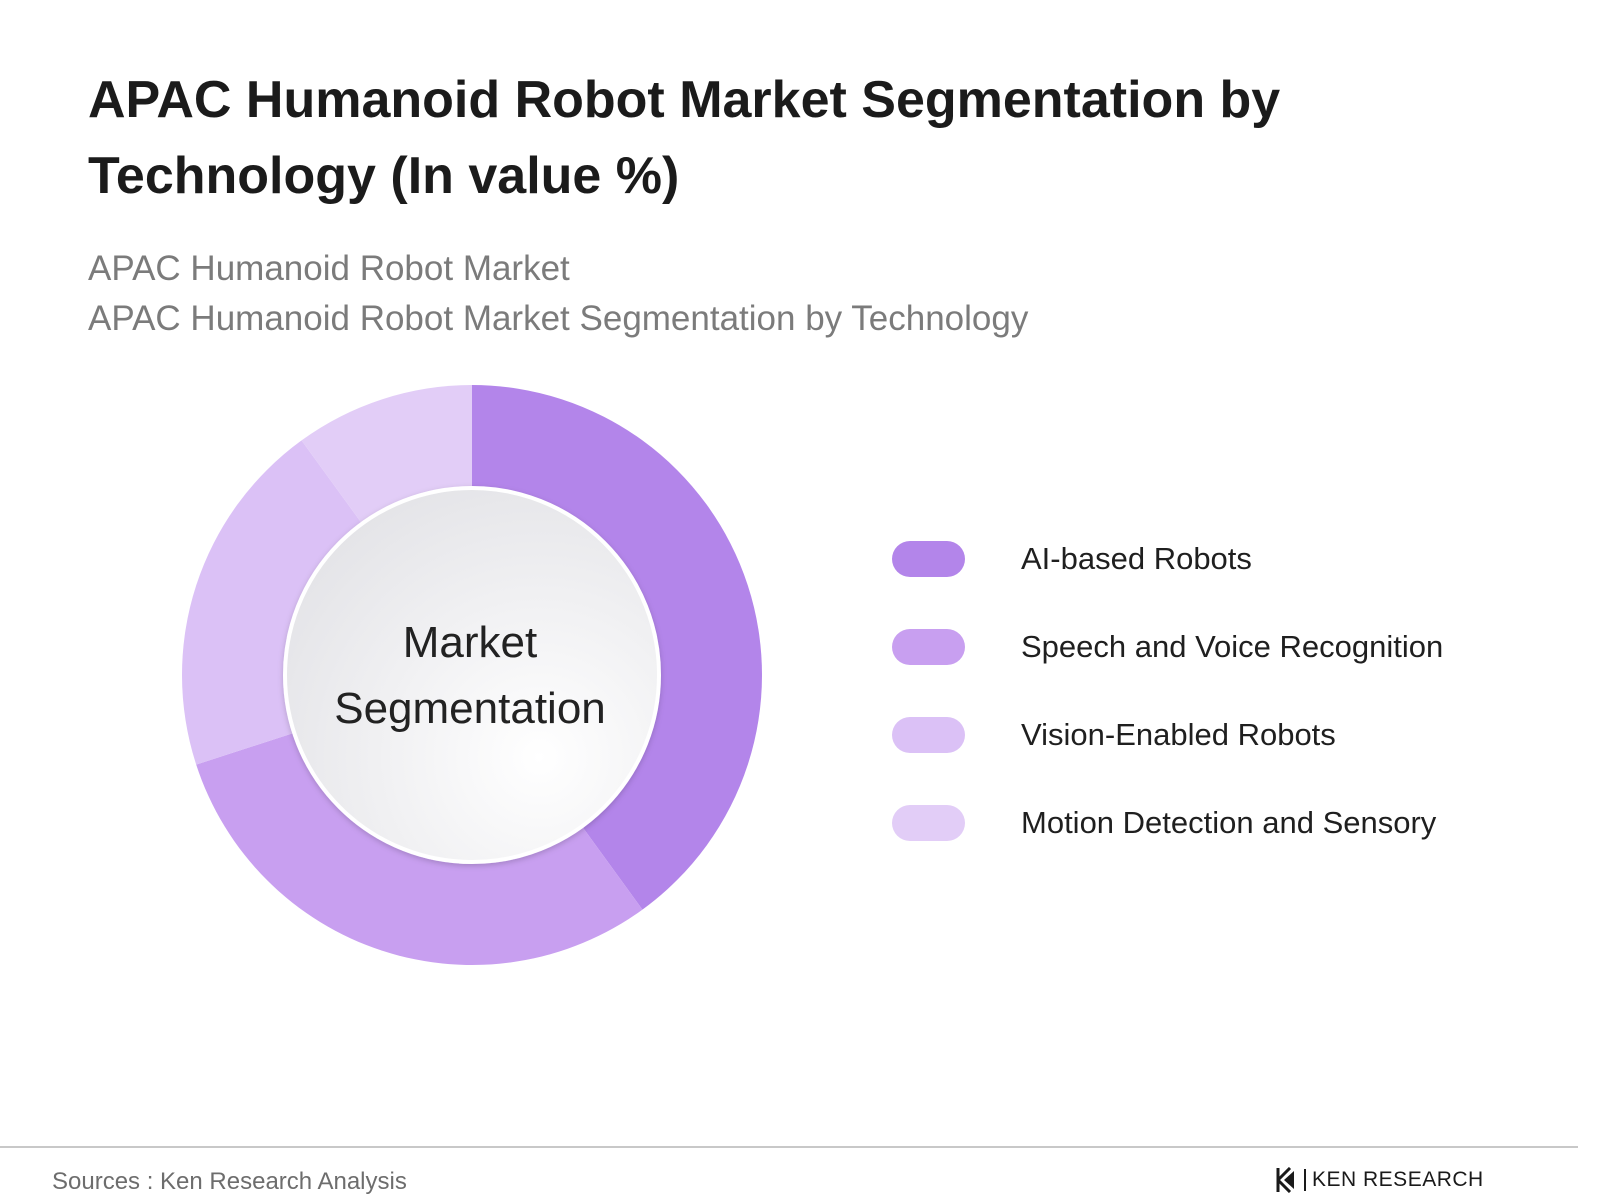  What do you see at coordinates (470, 642) in the screenshot?
I see `center-label-line-1: Market` at bounding box center [470, 642].